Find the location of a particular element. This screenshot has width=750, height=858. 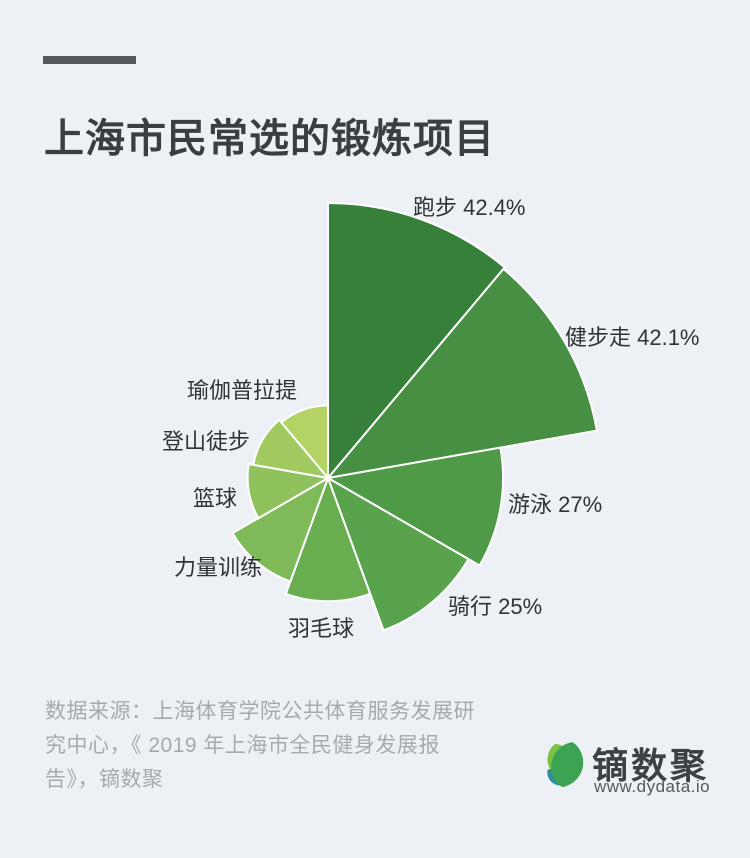

slice-hiking is located at coordinates (290, 448).